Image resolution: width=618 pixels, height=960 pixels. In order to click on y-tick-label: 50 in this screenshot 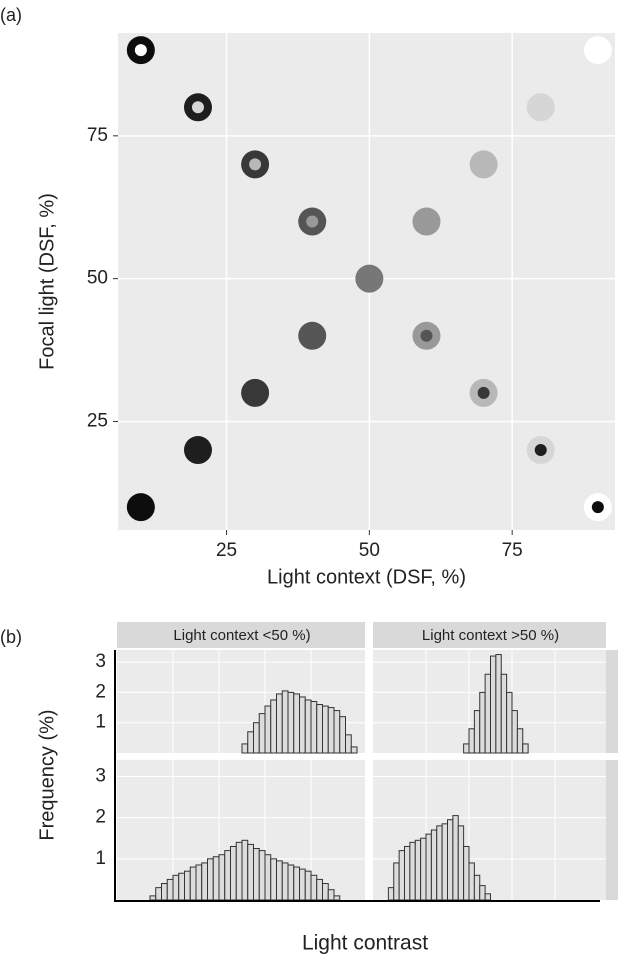, I will do `click(97, 278)`.